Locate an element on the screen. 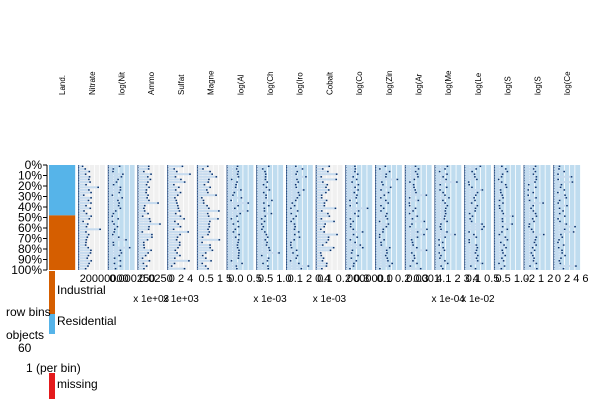 The height and width of the screenshot is (400, 591). column-header-4: Sulfat is located at coordinates (181, 84).